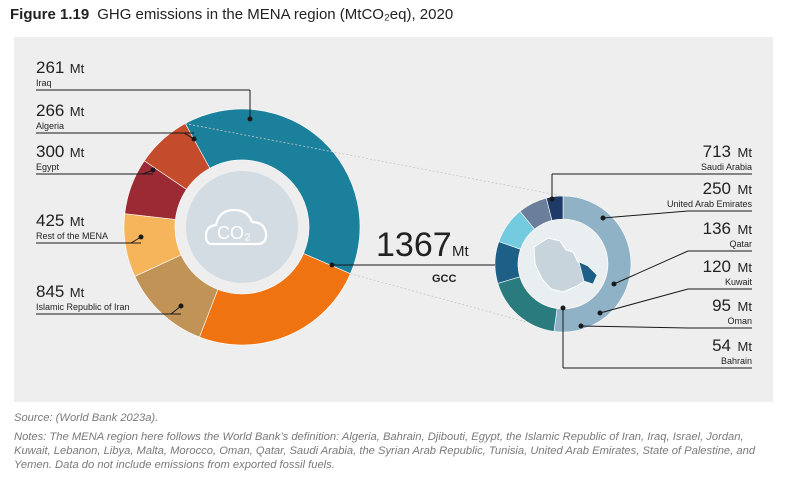 Image resolution: width=785 pixels, height=494 pixels. What do you see at coordinates (50, 14) in the screenshot?
I see `figure-number: Figure 1.19` at bounding box center [50, 14].